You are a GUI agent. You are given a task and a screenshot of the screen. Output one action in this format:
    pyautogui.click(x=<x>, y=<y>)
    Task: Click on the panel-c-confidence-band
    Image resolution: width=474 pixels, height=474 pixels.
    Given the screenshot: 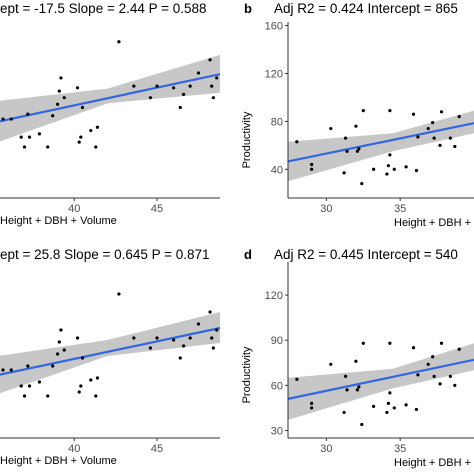 What is the action you would take?
    pyautogui.click(x=110, y=353)
    